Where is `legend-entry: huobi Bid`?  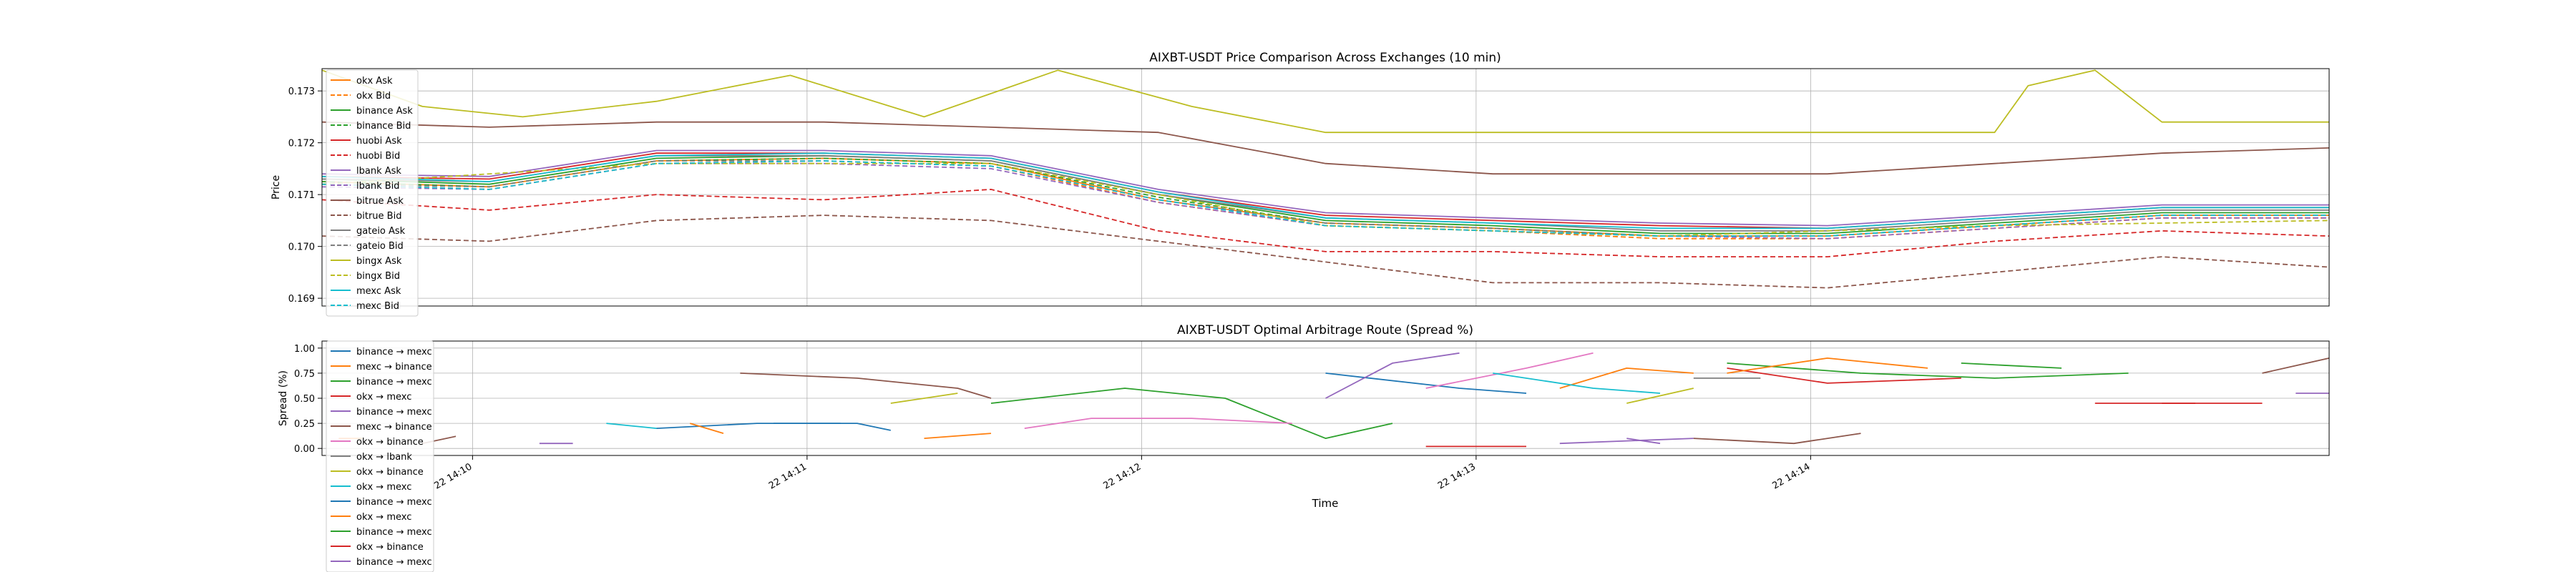 legend-entry: huobi Bid is located at coordinates (378, 156).